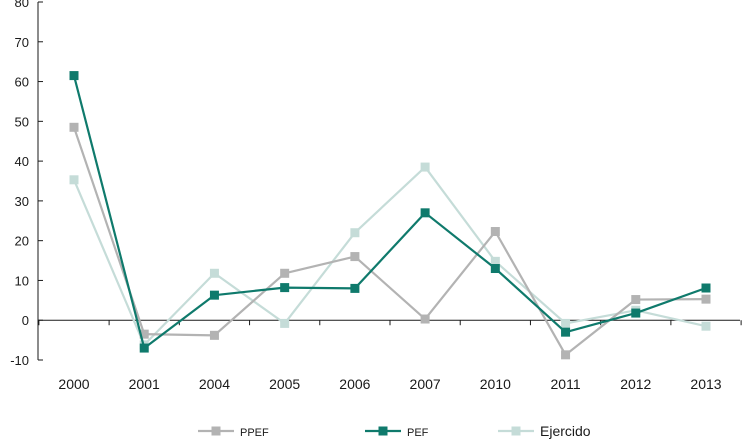  What do you see at coordinates (22, 42) in the screenshot?
I see `y-tick-label: 70` at bounding box center [22, 42].